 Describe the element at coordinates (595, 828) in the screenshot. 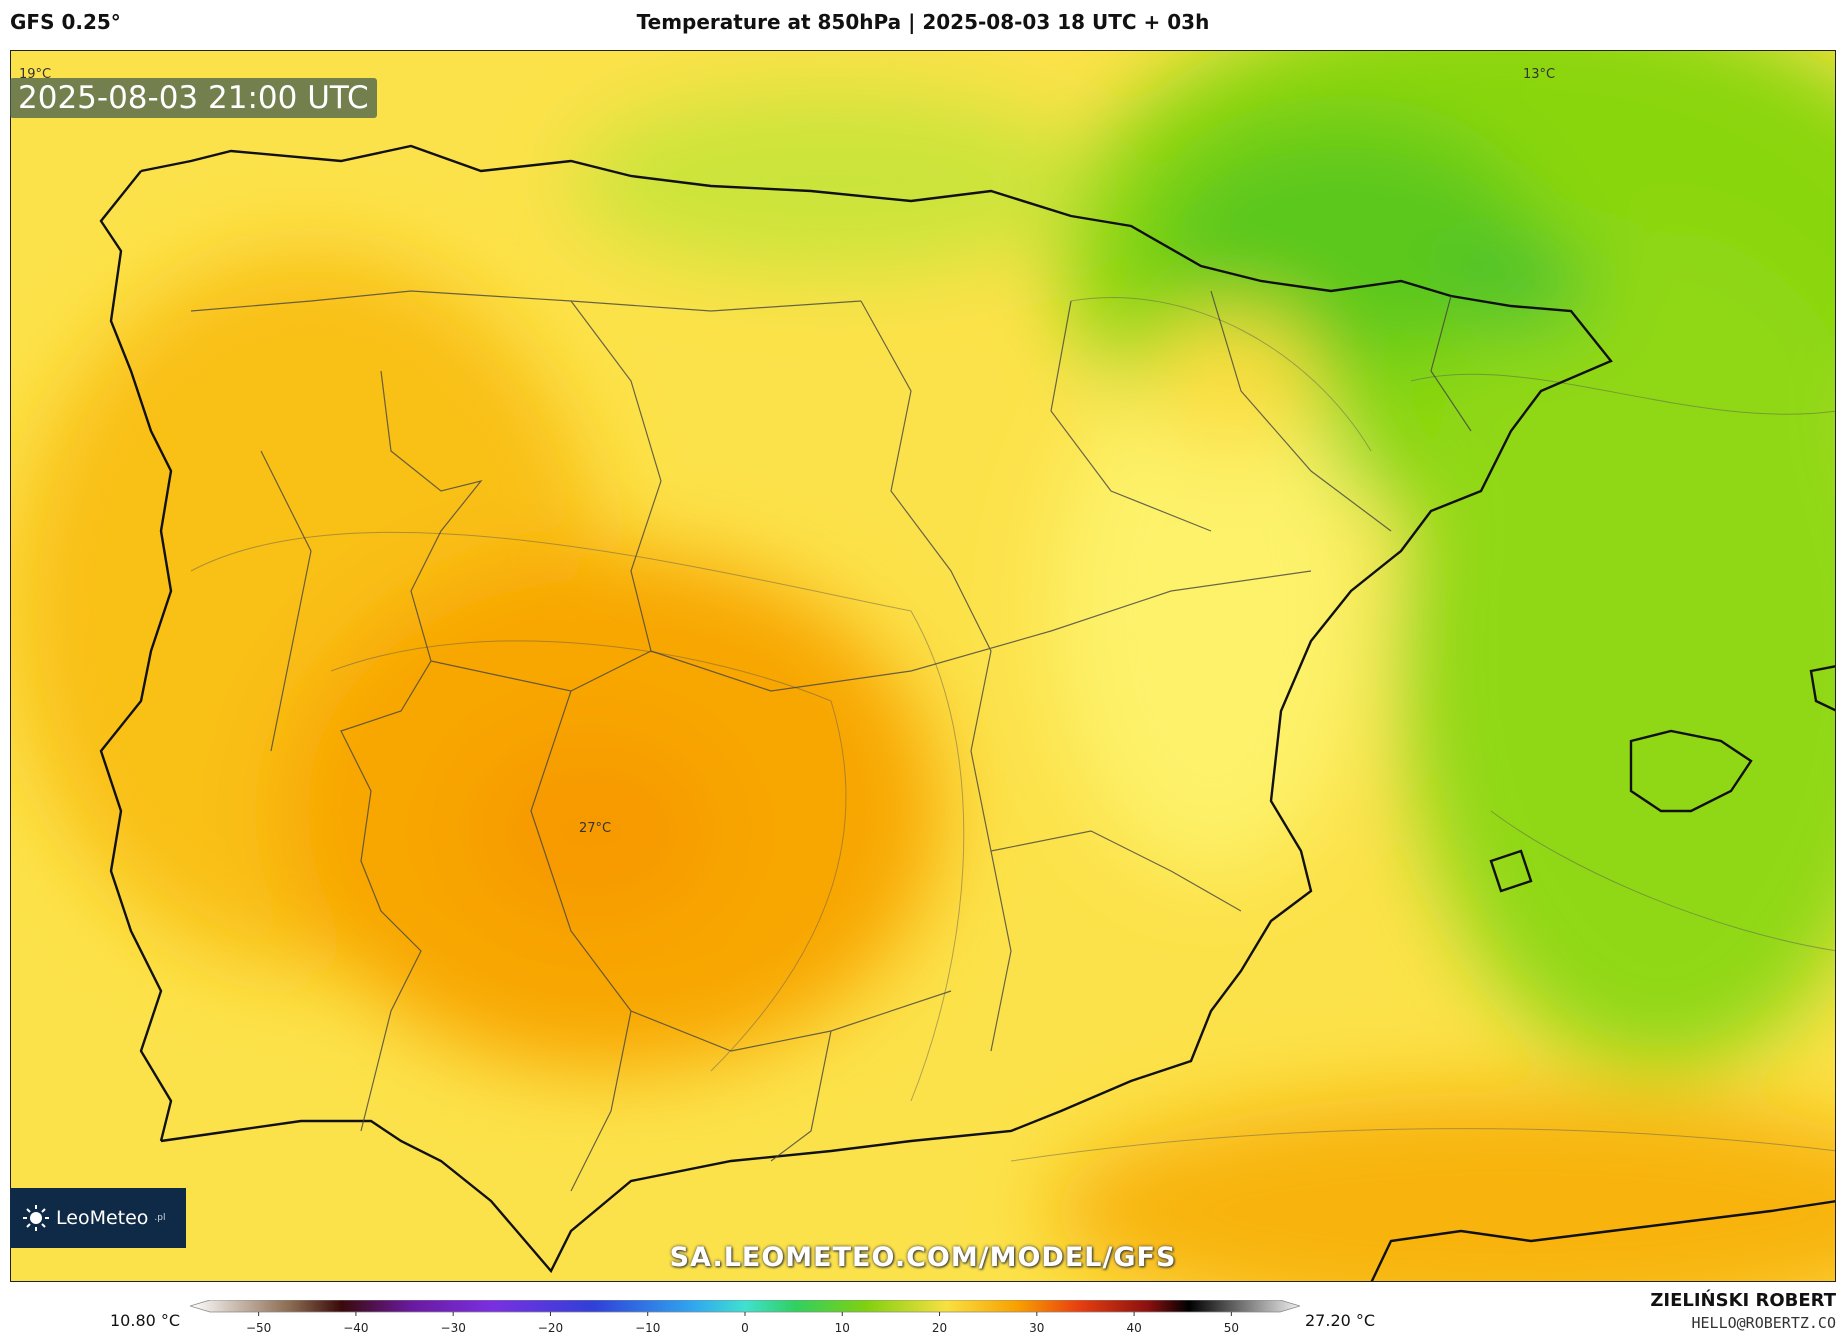

I see `label-center-temp: 27°C` at that location.